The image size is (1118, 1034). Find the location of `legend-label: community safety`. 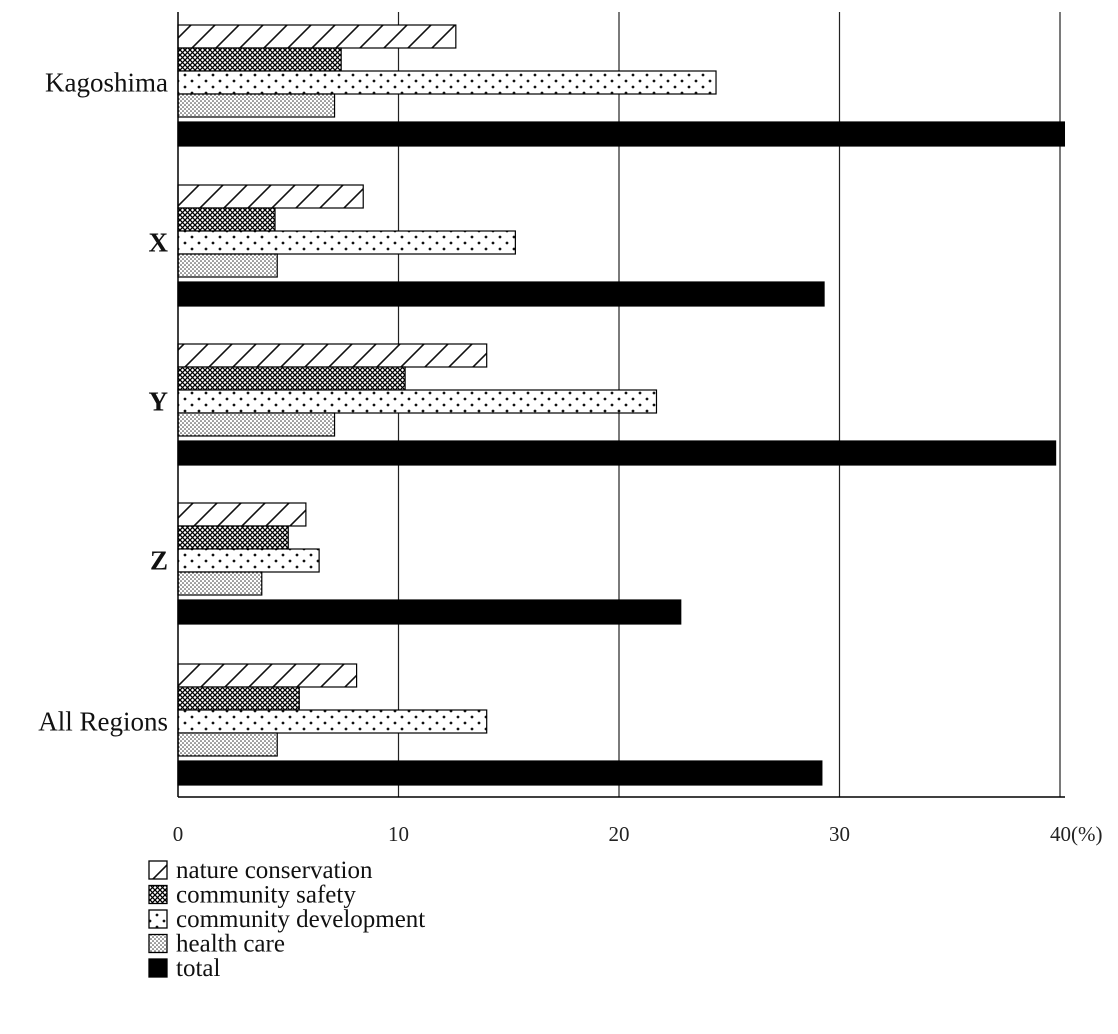

legend-label: community safety is located at coordinates (266, 895).